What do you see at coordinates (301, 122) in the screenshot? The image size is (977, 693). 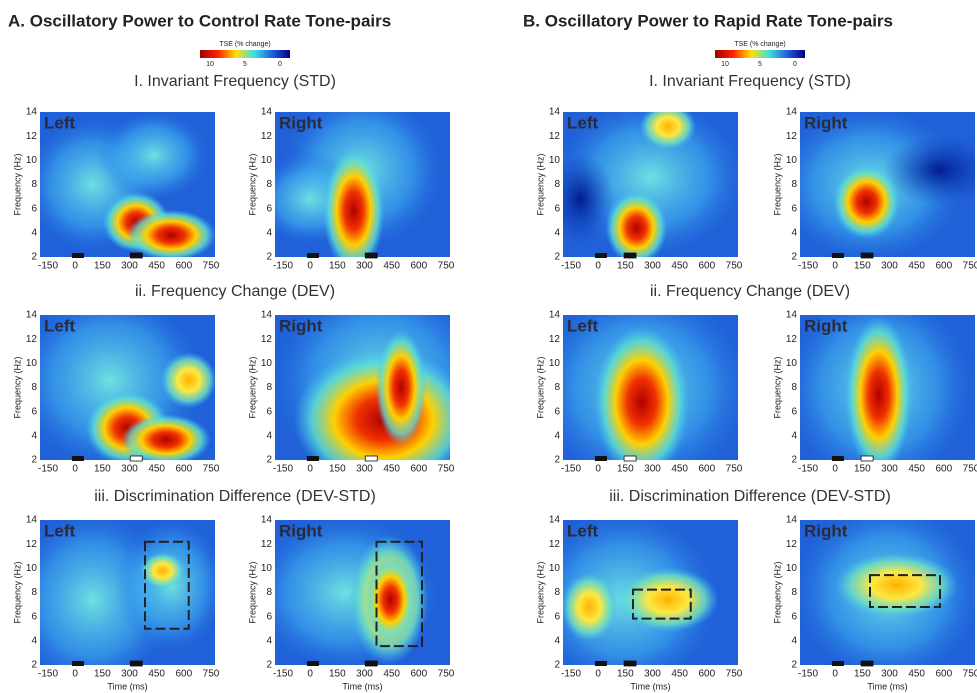 I see `panel-label: Right` at bounding box center [301, 122].